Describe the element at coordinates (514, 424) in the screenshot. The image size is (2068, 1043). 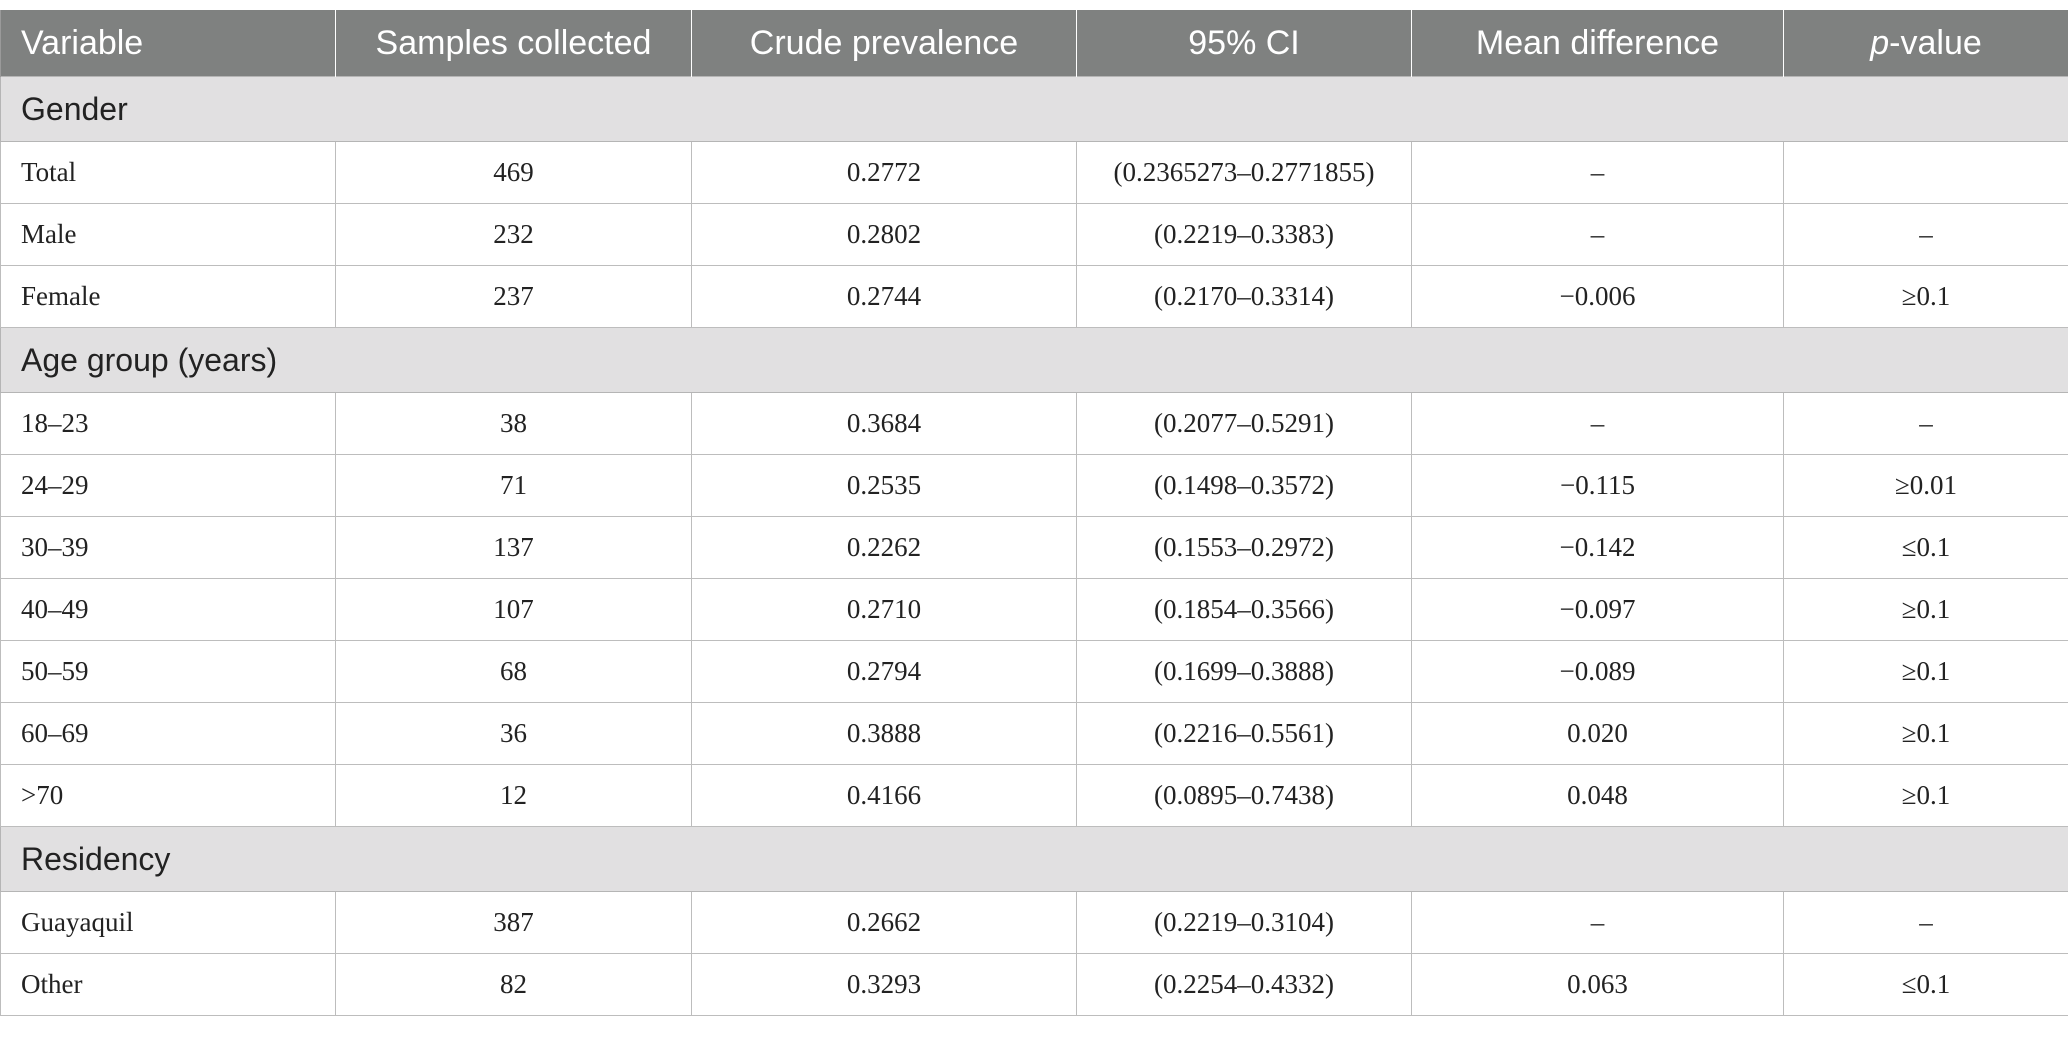
I see `cell-samples: 38` at that location.